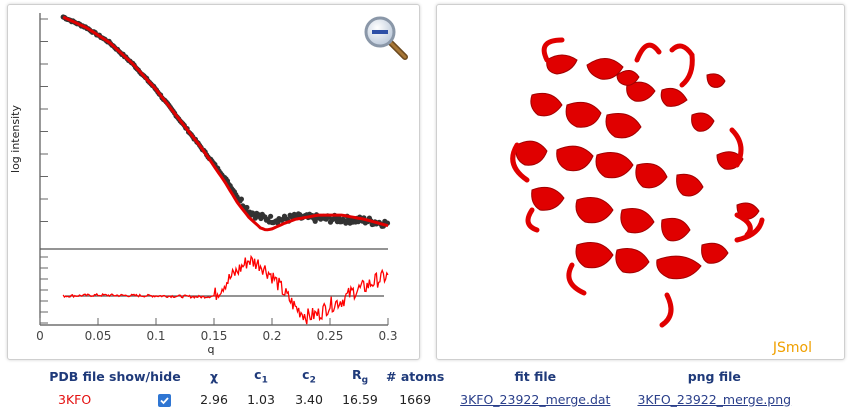 The width and height of the screenshot is (850, 414). What do you see at coordinates (155, 336) in the screenshot?
I see `x-tick-label: 0.1` at bounding box center [155, 336].